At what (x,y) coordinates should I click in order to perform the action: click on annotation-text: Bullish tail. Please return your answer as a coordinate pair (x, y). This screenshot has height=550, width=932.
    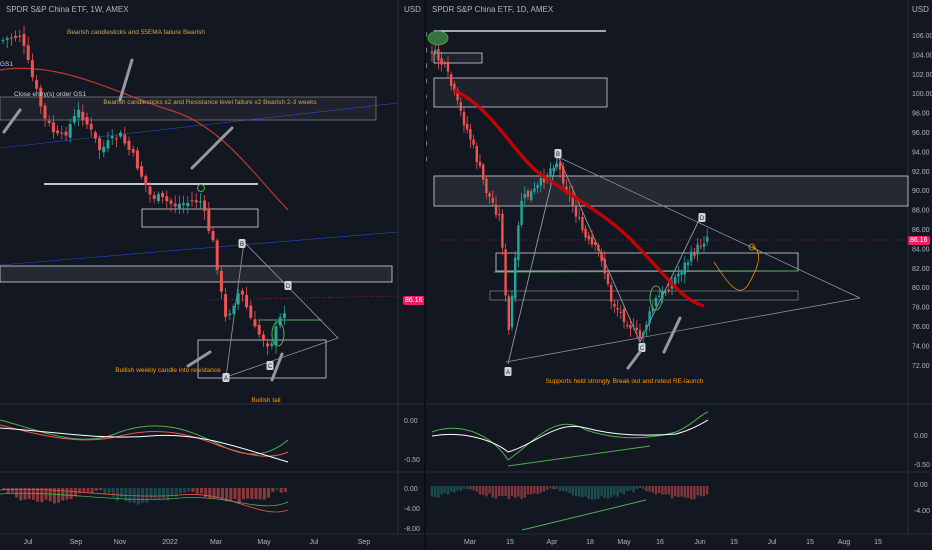
    Looking at the image, I should click on (266, 400).